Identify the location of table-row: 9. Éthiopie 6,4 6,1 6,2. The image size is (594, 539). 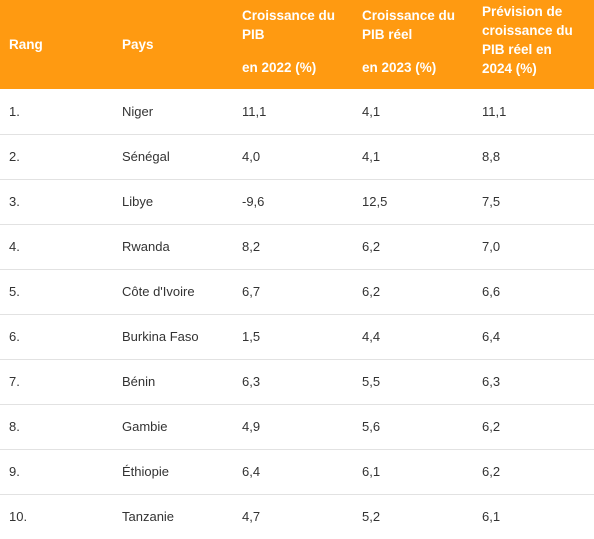
(297, 471).